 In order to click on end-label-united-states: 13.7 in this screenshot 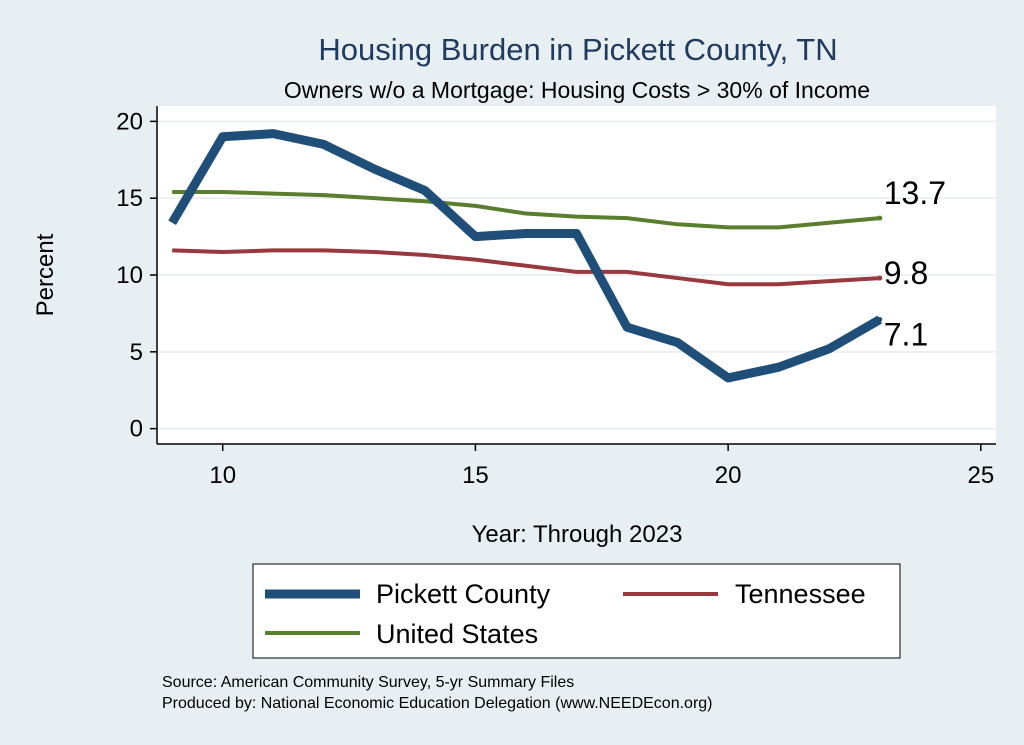, I will do `click(915, 193)`.